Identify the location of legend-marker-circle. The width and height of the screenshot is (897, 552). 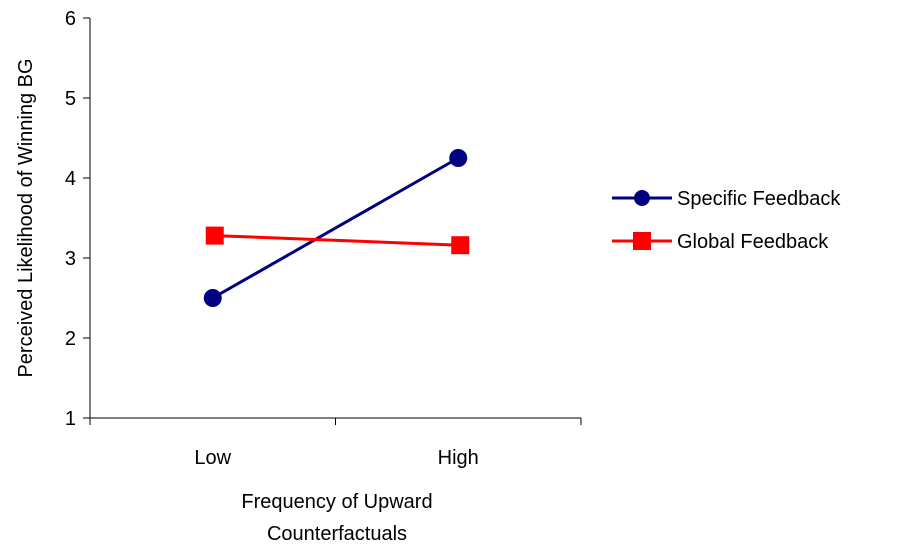
(642, 198).